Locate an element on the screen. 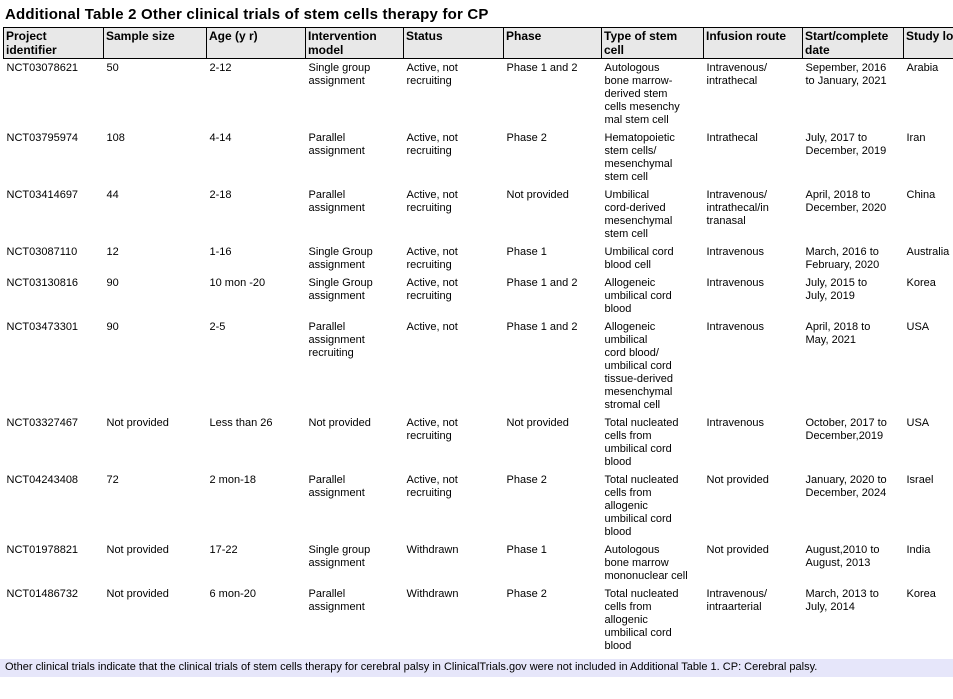  cell: 72 is located at coordinates (155, 506).